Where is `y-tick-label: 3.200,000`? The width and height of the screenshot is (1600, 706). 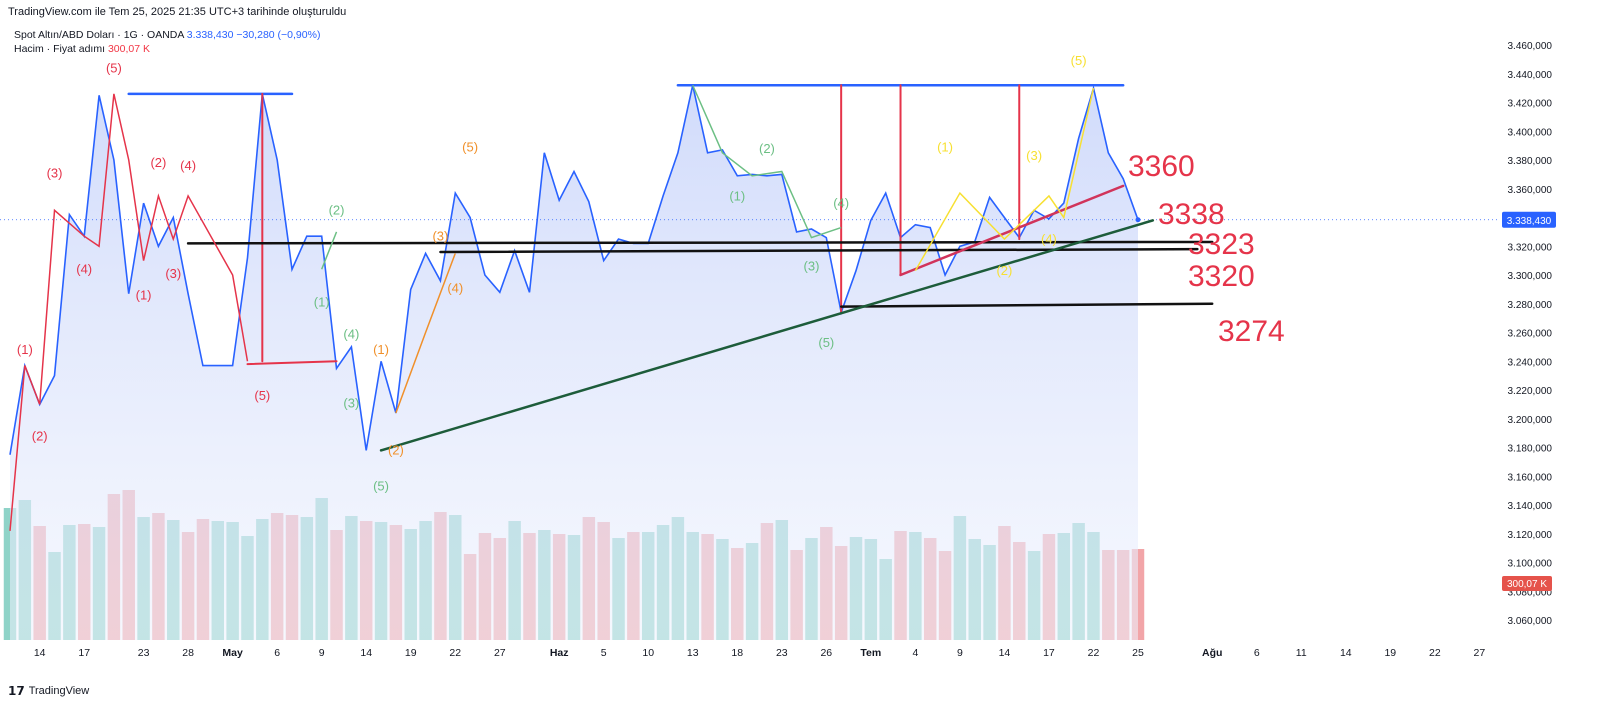 y-tick-label: 3.200,000 is located at coordinates (1530, 420).